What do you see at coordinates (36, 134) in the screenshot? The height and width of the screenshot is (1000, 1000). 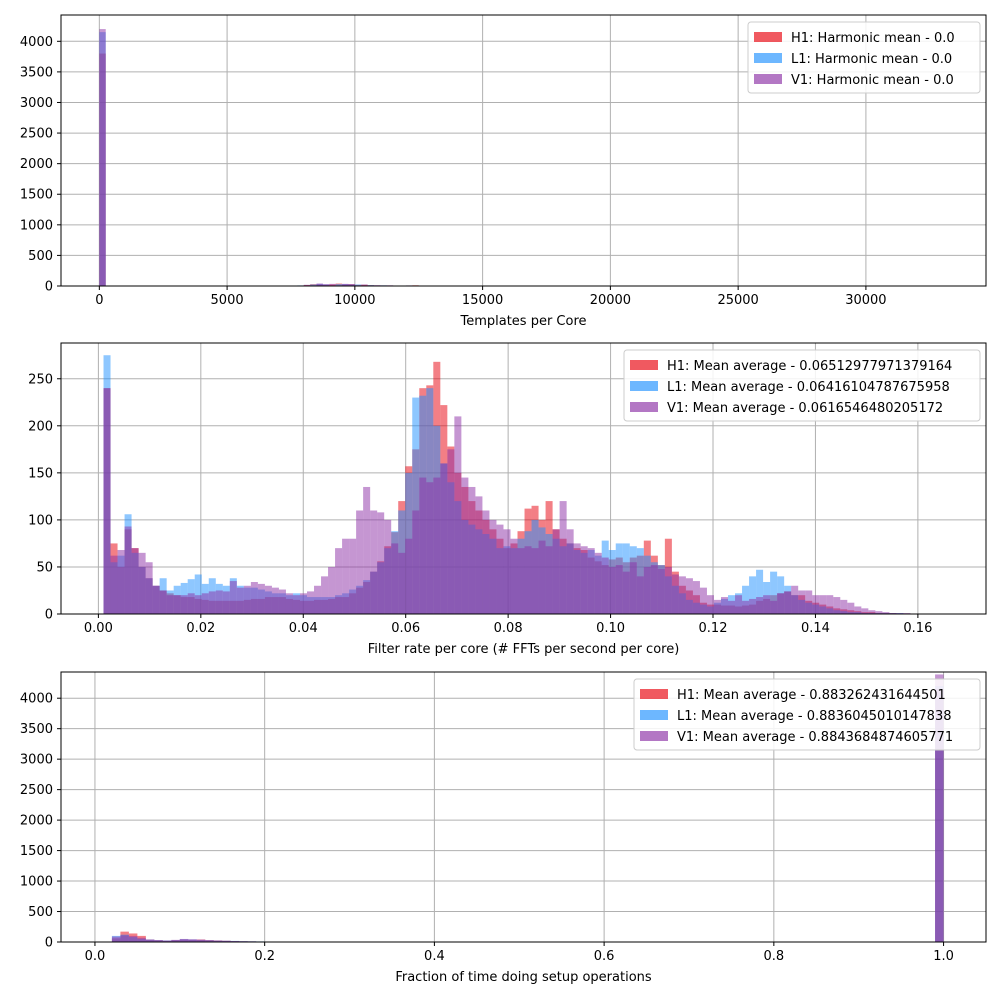 I see `y-tick-label: 2500` at bounding box center [36, 134].